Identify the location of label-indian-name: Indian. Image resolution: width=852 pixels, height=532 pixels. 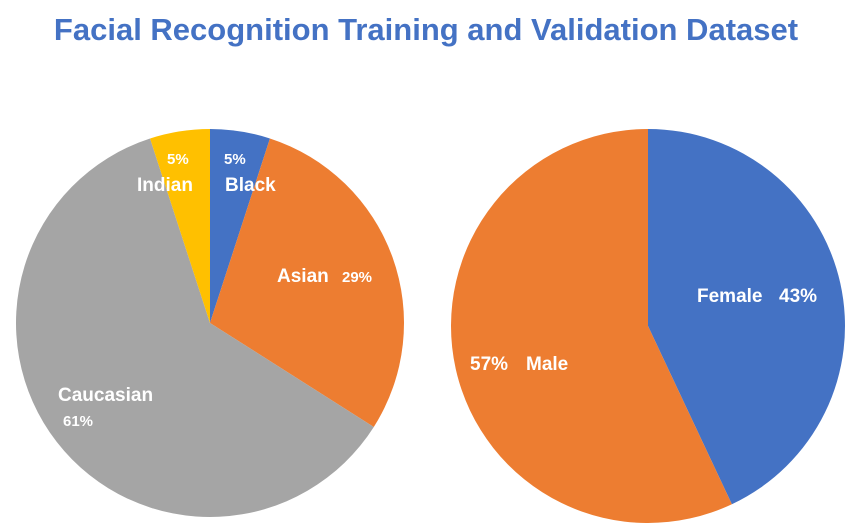
(165, 185).